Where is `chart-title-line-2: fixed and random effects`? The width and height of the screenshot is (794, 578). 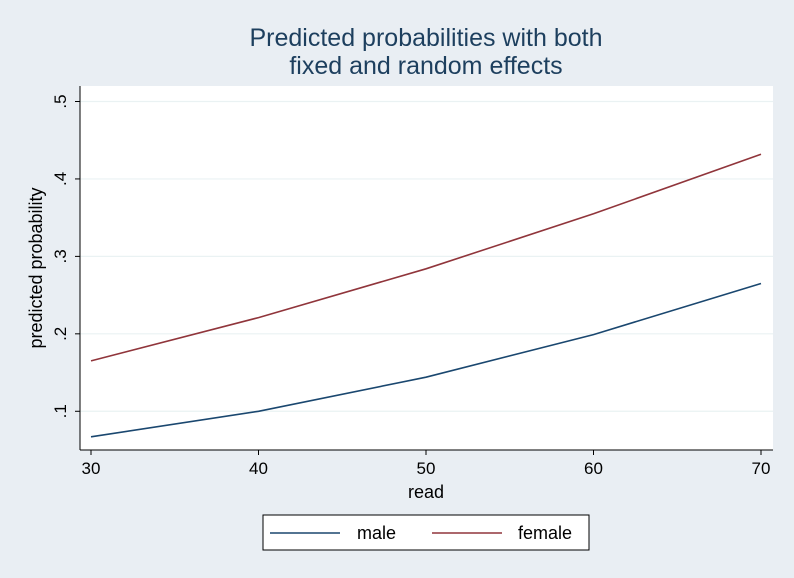
chart-title-line-2: fixed and random effects is located at coordinates (425, 66).